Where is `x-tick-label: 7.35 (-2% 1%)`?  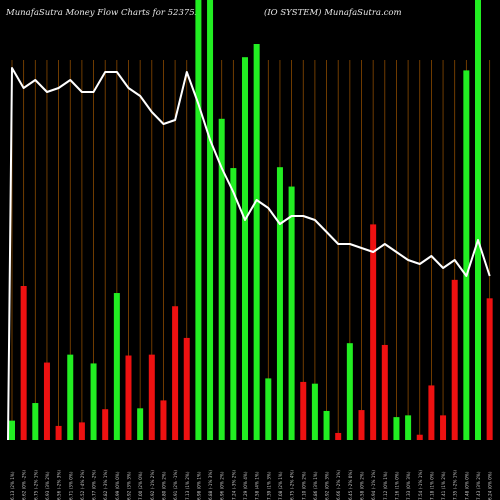 x-tick-label: 7.35 (-2% 1%) is located at coordinates (455, 485).